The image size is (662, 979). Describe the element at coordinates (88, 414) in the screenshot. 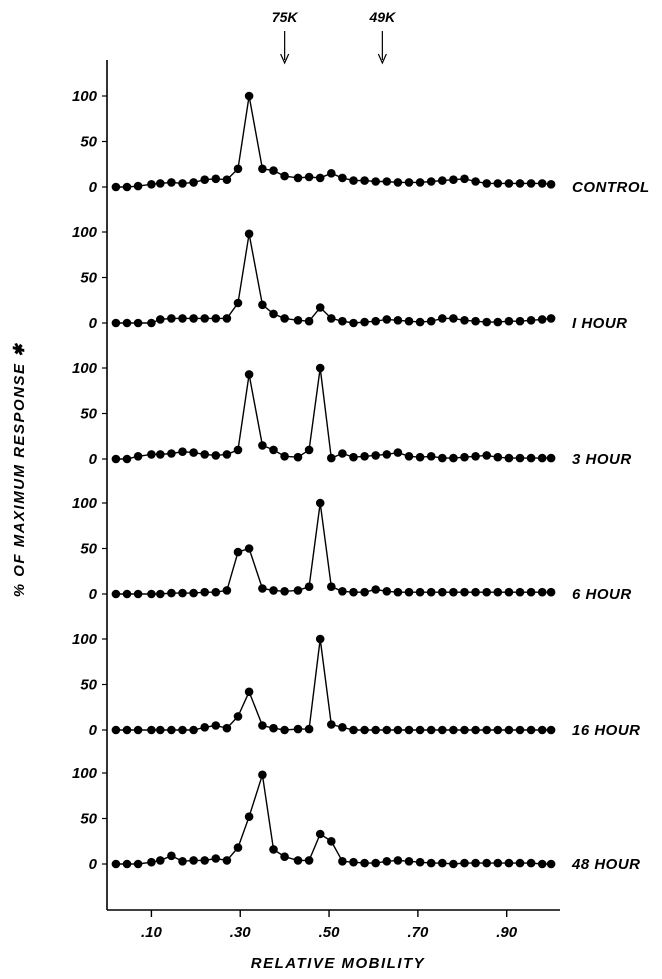

I see `y-tick-label: 50` at that location.